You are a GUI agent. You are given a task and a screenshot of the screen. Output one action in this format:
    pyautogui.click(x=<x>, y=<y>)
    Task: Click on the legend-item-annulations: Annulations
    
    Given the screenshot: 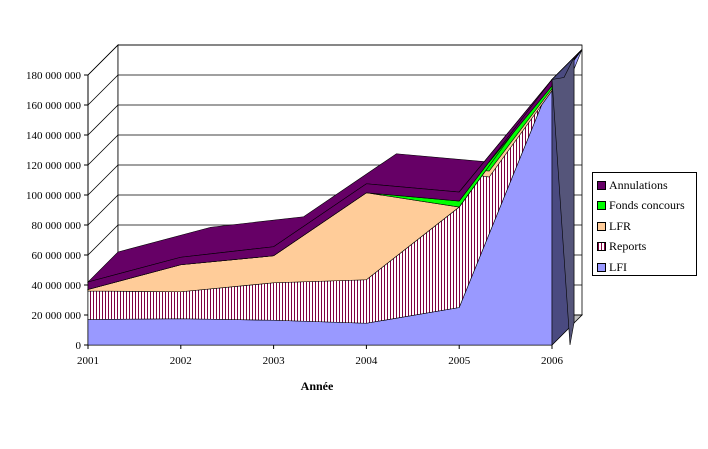 What is the action you would take?
    pyautogui.click(x=646, y=185)
    